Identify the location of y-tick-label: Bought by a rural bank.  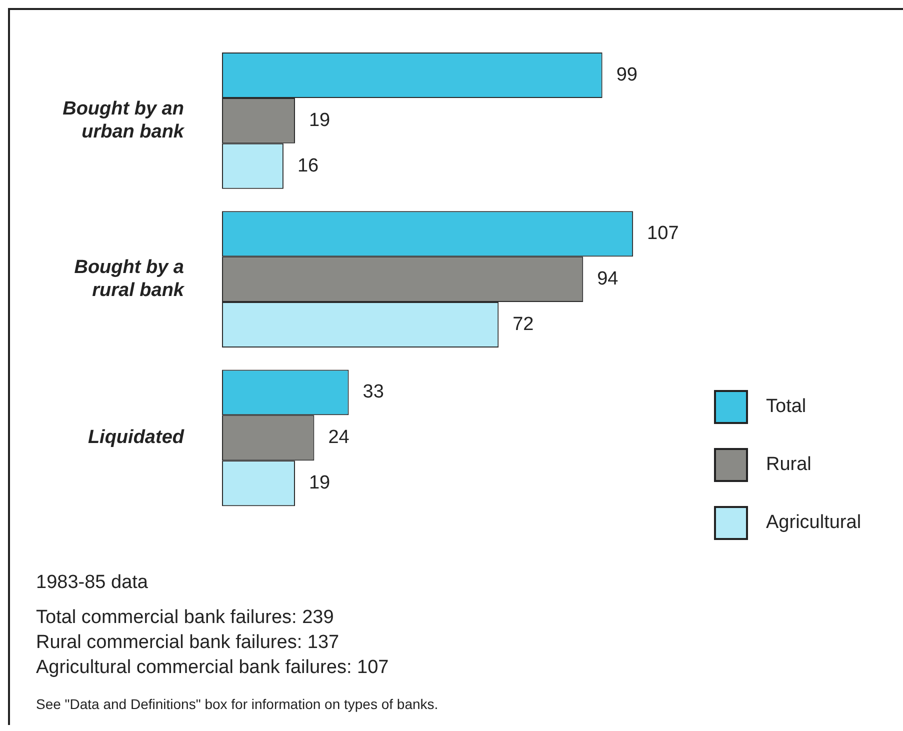
(130, 279).